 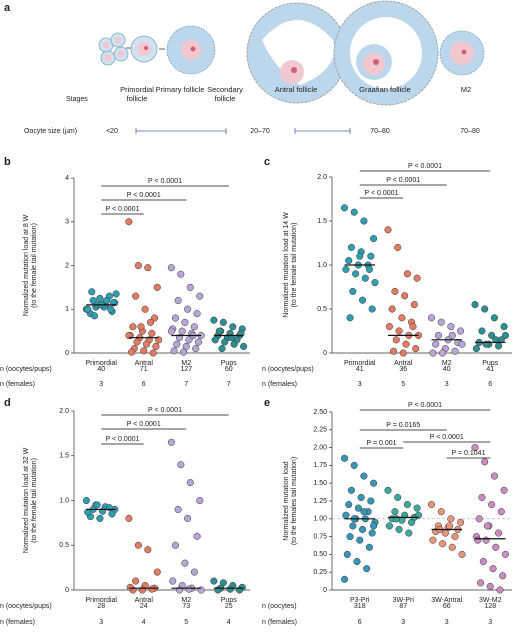 What do you see at coordinates (67, 265) in the screenshot?
I see `y-tick-label: 2` at bounding box center [67, 265].